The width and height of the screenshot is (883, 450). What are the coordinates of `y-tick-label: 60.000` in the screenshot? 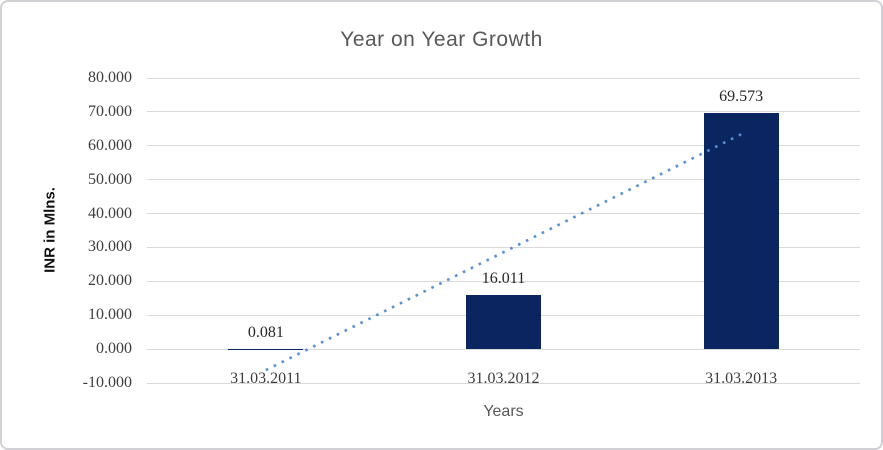 It's located at (110, 145).